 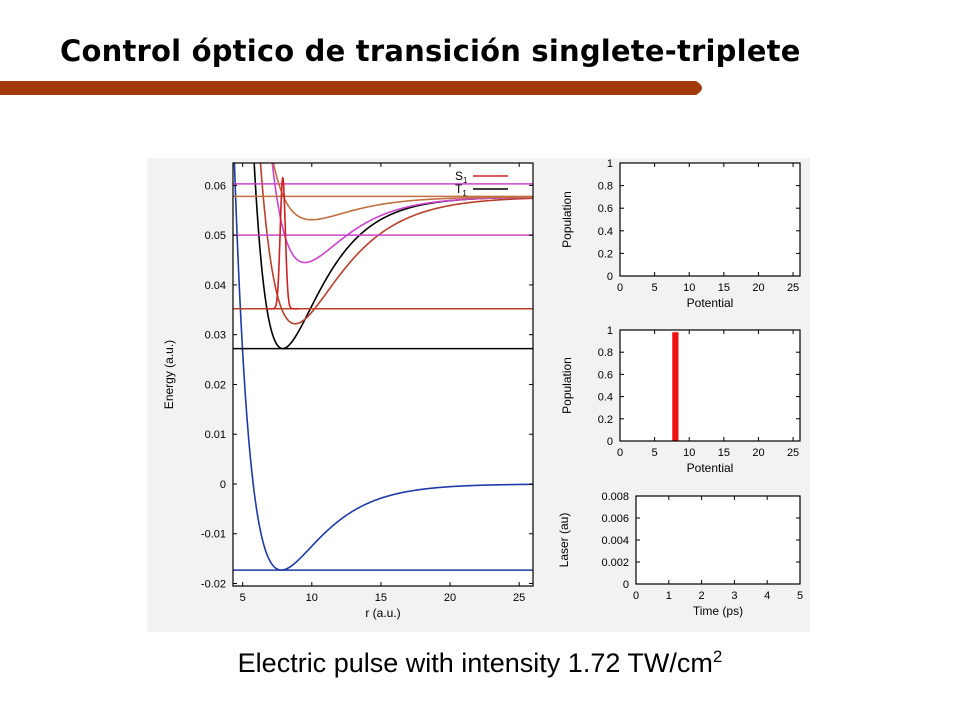 I want to click on plot-area-population-top, so click(x=710, y=219).